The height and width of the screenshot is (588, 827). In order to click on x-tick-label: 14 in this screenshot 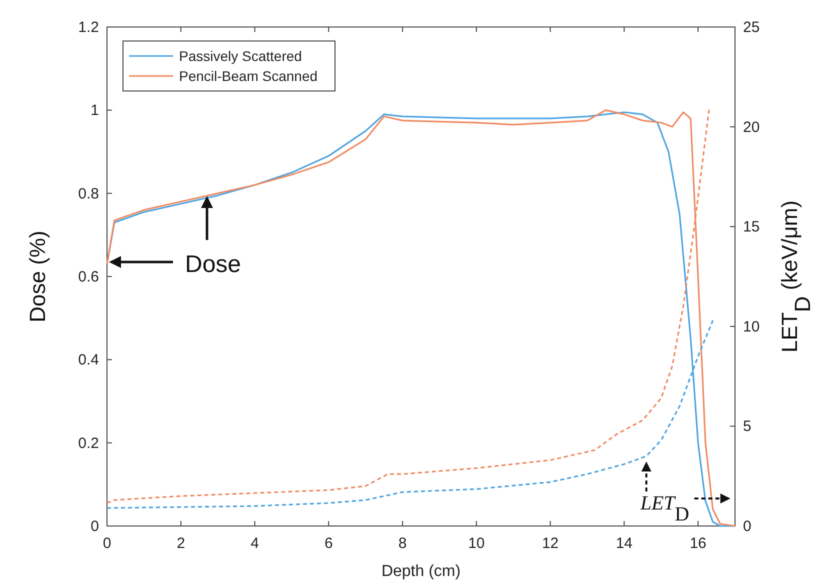, I will do `click(624, 543)`.